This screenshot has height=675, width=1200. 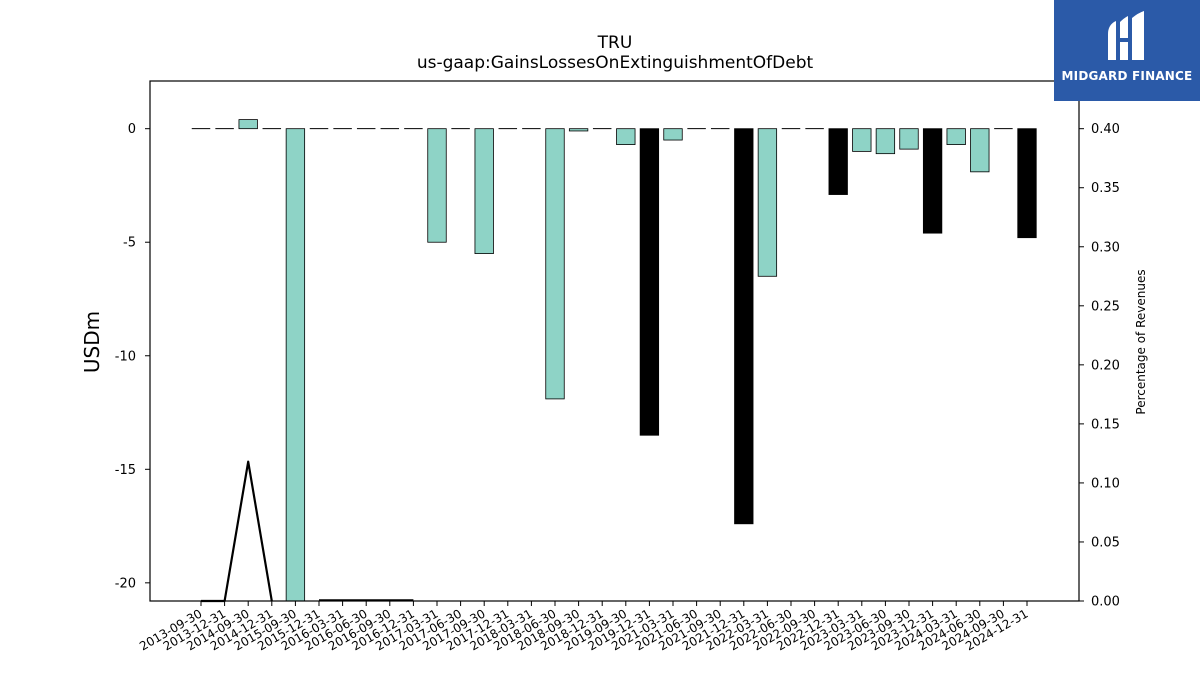 What do you see at coordinates (125, 356) in the screenshot?
I see `y-tick-label: -10` at bounding box center [125, 356].